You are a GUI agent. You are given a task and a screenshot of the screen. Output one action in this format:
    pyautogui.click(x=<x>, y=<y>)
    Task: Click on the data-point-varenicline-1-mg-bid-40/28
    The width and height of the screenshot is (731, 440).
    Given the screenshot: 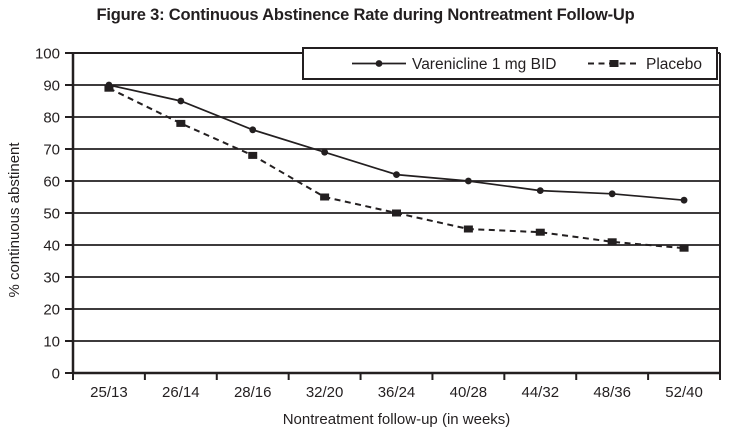 What is the action you would take?
    pyautogui.click(x=468, y=181)
    